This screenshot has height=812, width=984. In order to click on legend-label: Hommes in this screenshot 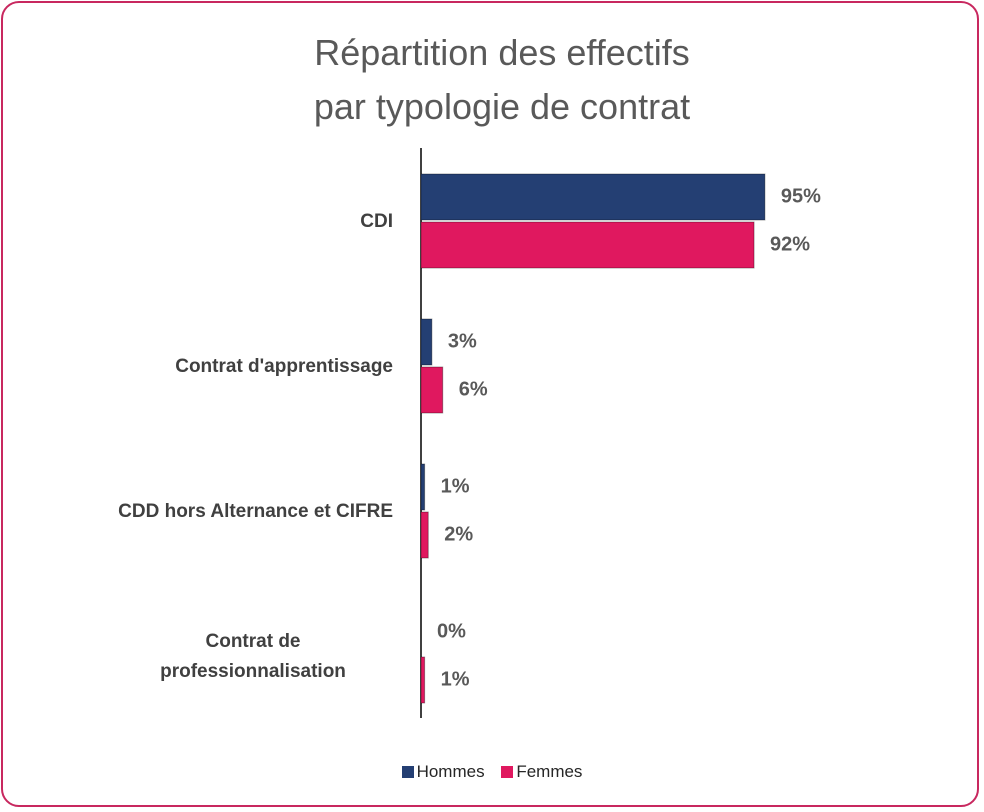, I will do `click(450, 771)`.